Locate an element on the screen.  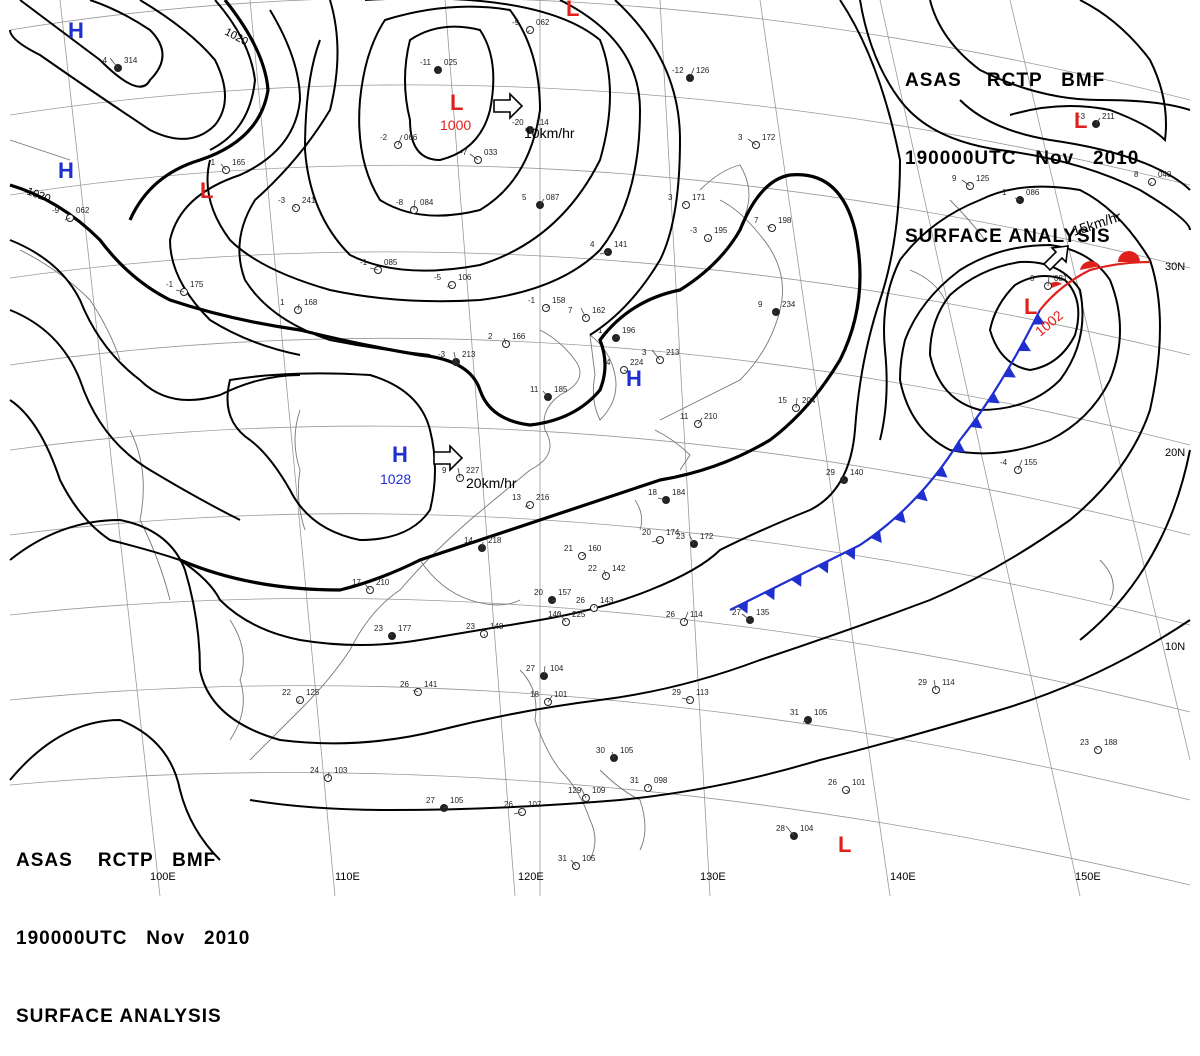
station-temperature: -2 is located at coordinates (384, 137).